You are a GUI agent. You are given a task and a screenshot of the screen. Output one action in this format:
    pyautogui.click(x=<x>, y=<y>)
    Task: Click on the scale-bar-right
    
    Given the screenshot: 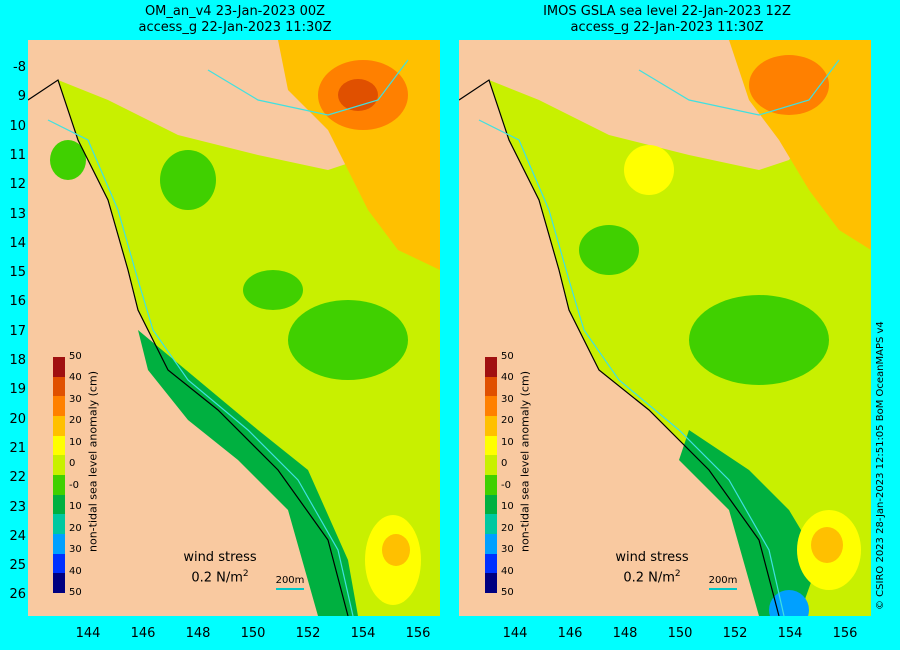 What is the action you would take?
    pyautogui.click(x=723, y=589)
    